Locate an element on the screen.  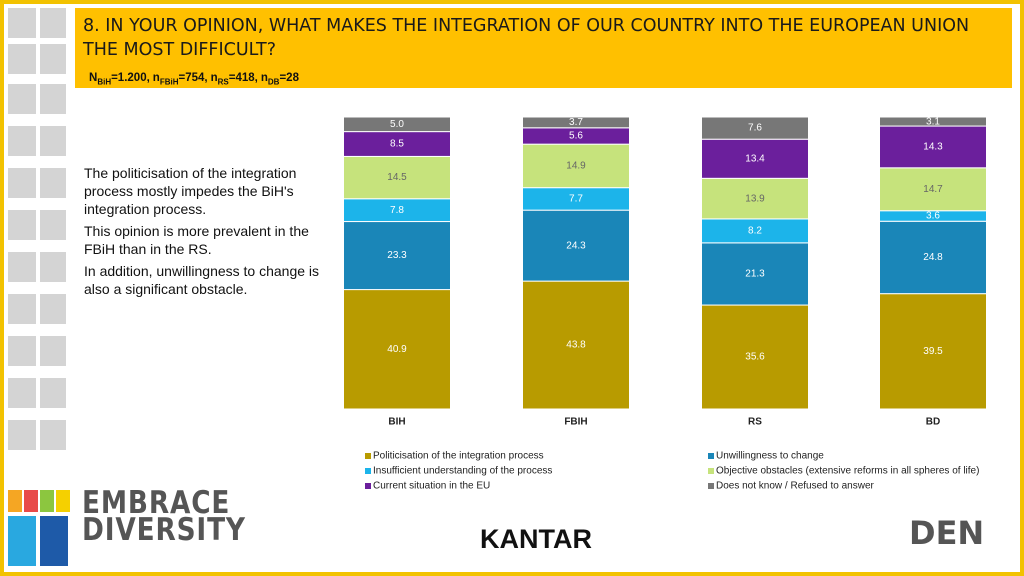
data-label: 7.7 is located at coordinates (576, 199).